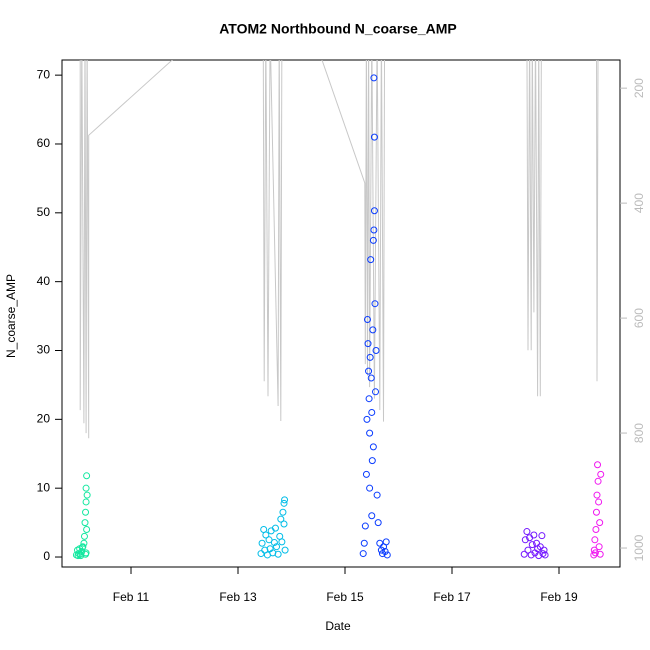  What do you see at coordinates (44, 487) in the screenshot?
I see `y-tick-label: 10` at bounding box center [44, 487].